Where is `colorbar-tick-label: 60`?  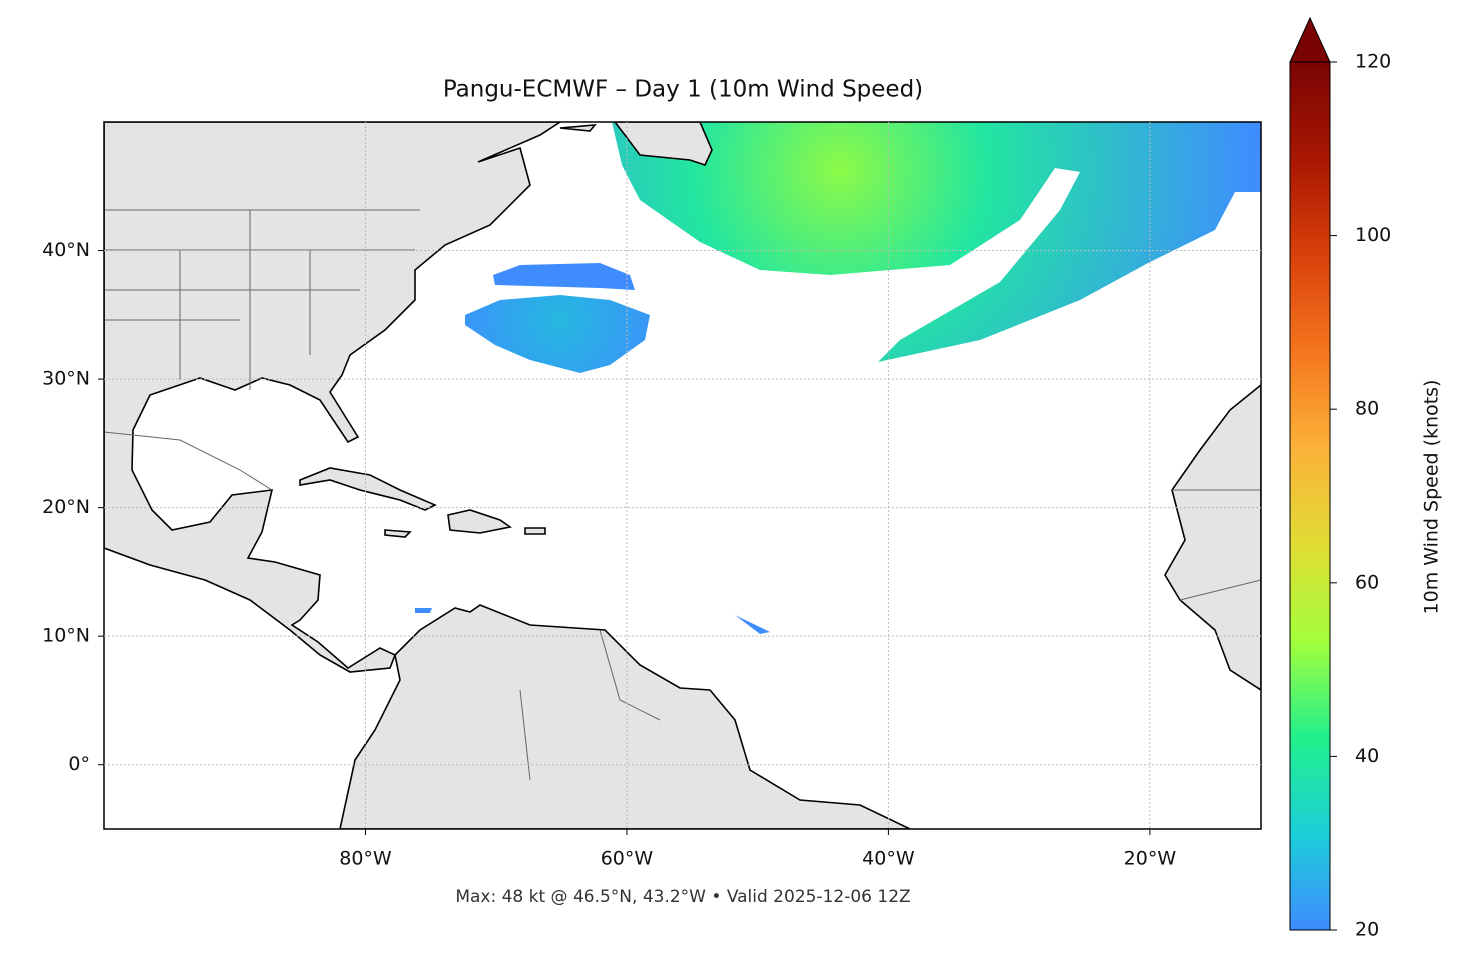 colorbar-tick-label: 60 is located at coordinates (1367, 582).